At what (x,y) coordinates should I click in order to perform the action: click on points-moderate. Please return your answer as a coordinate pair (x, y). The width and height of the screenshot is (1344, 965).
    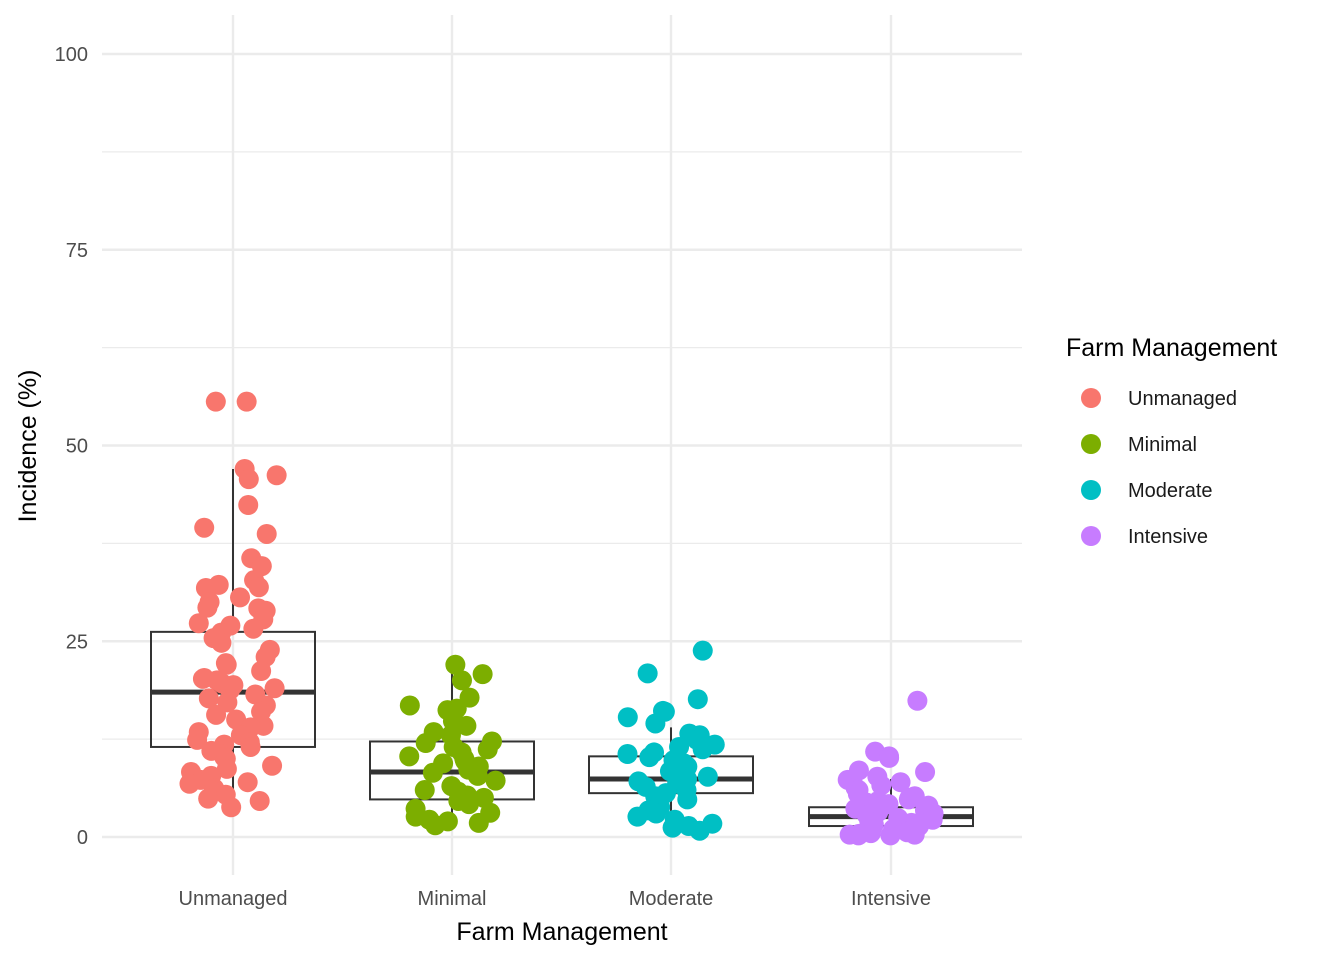
    Looking at the image, I should click on (671, 740).